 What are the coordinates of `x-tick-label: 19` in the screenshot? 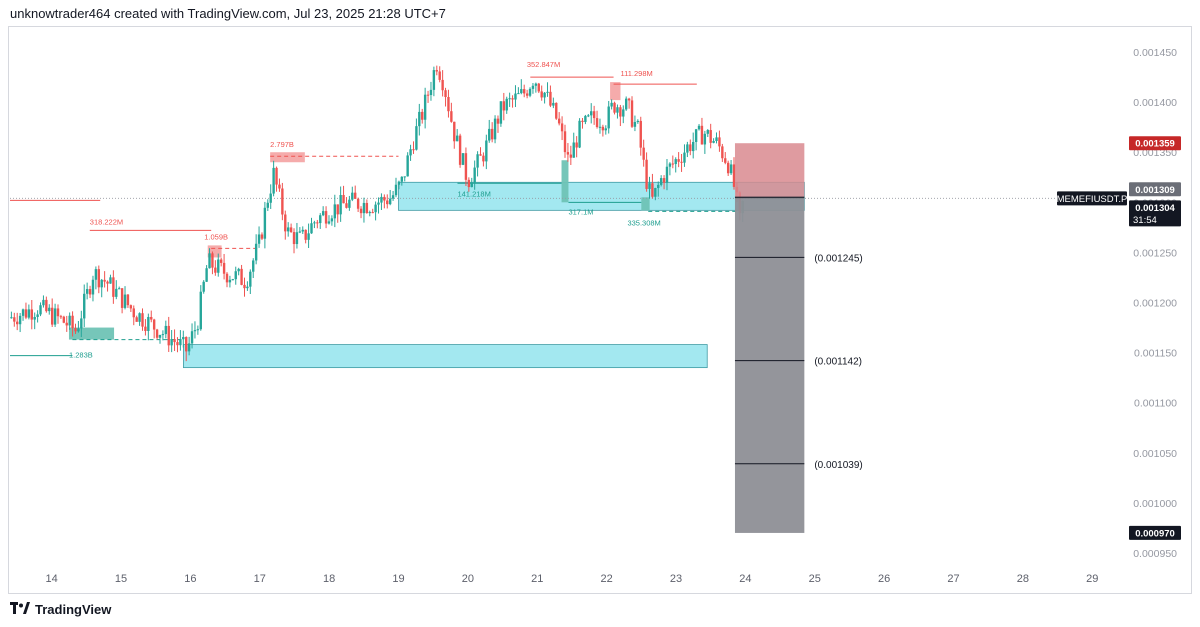 It's located at (398, 579).